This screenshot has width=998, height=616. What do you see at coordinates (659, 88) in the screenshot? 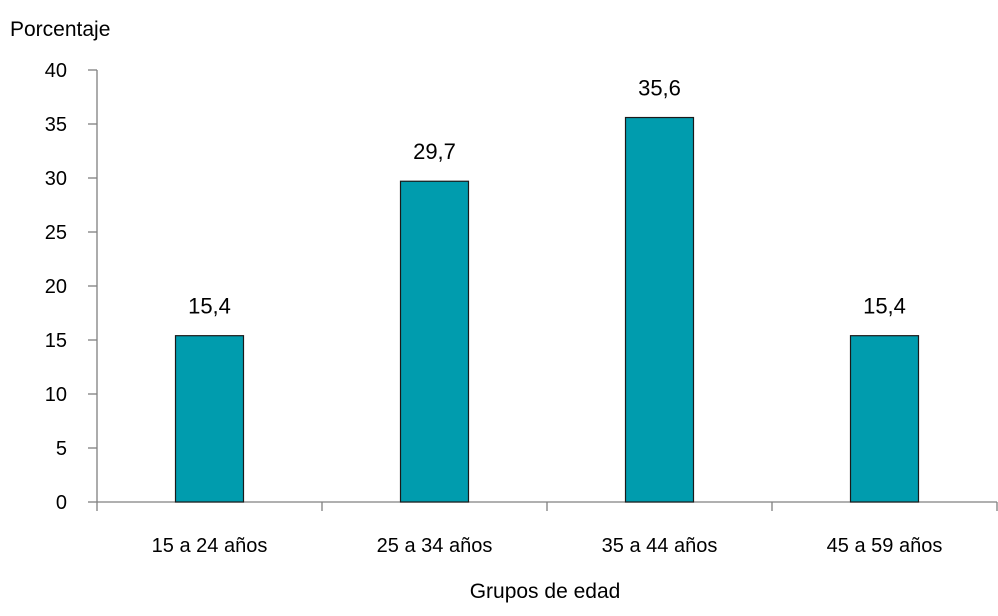
I see `data-label: 35,6` at bounding box center [659, 88].